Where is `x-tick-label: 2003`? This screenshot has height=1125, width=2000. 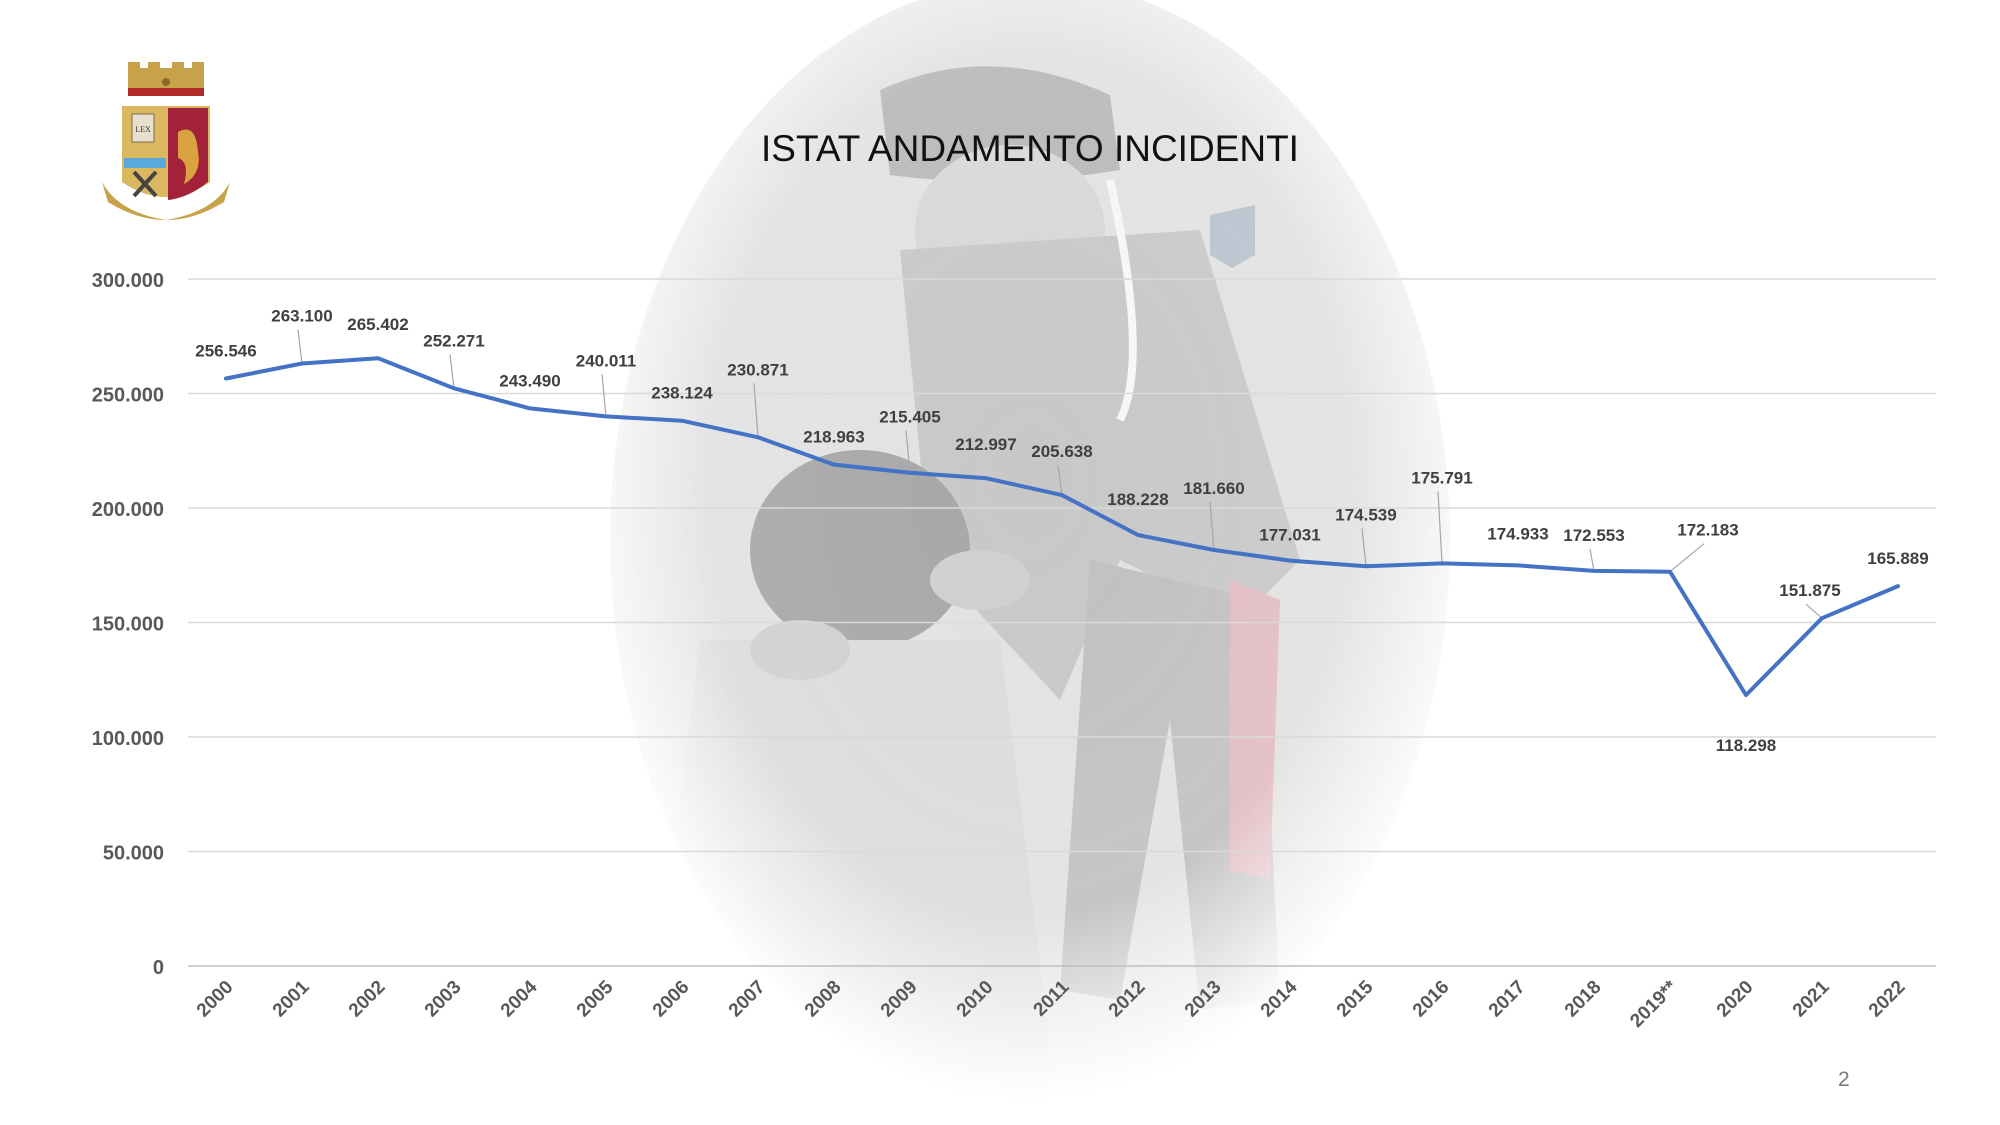 x-tick-label: 2003 is located at coordinates (443, 999).